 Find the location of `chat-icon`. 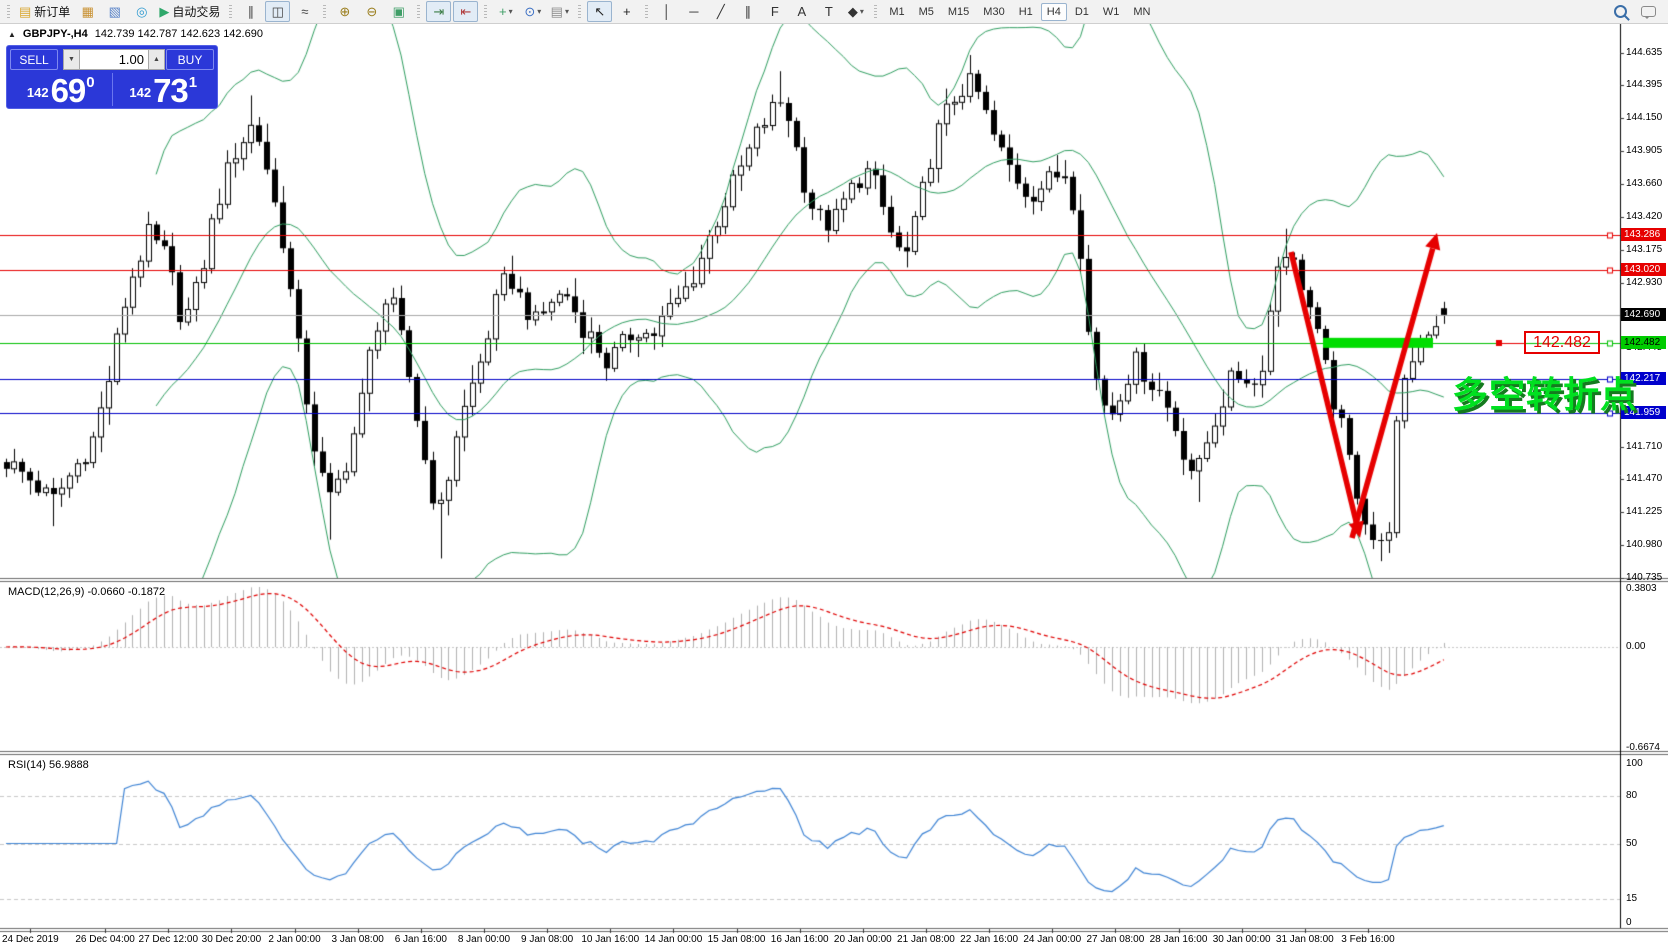

chat-icon is located at coordinates (1648, 12).